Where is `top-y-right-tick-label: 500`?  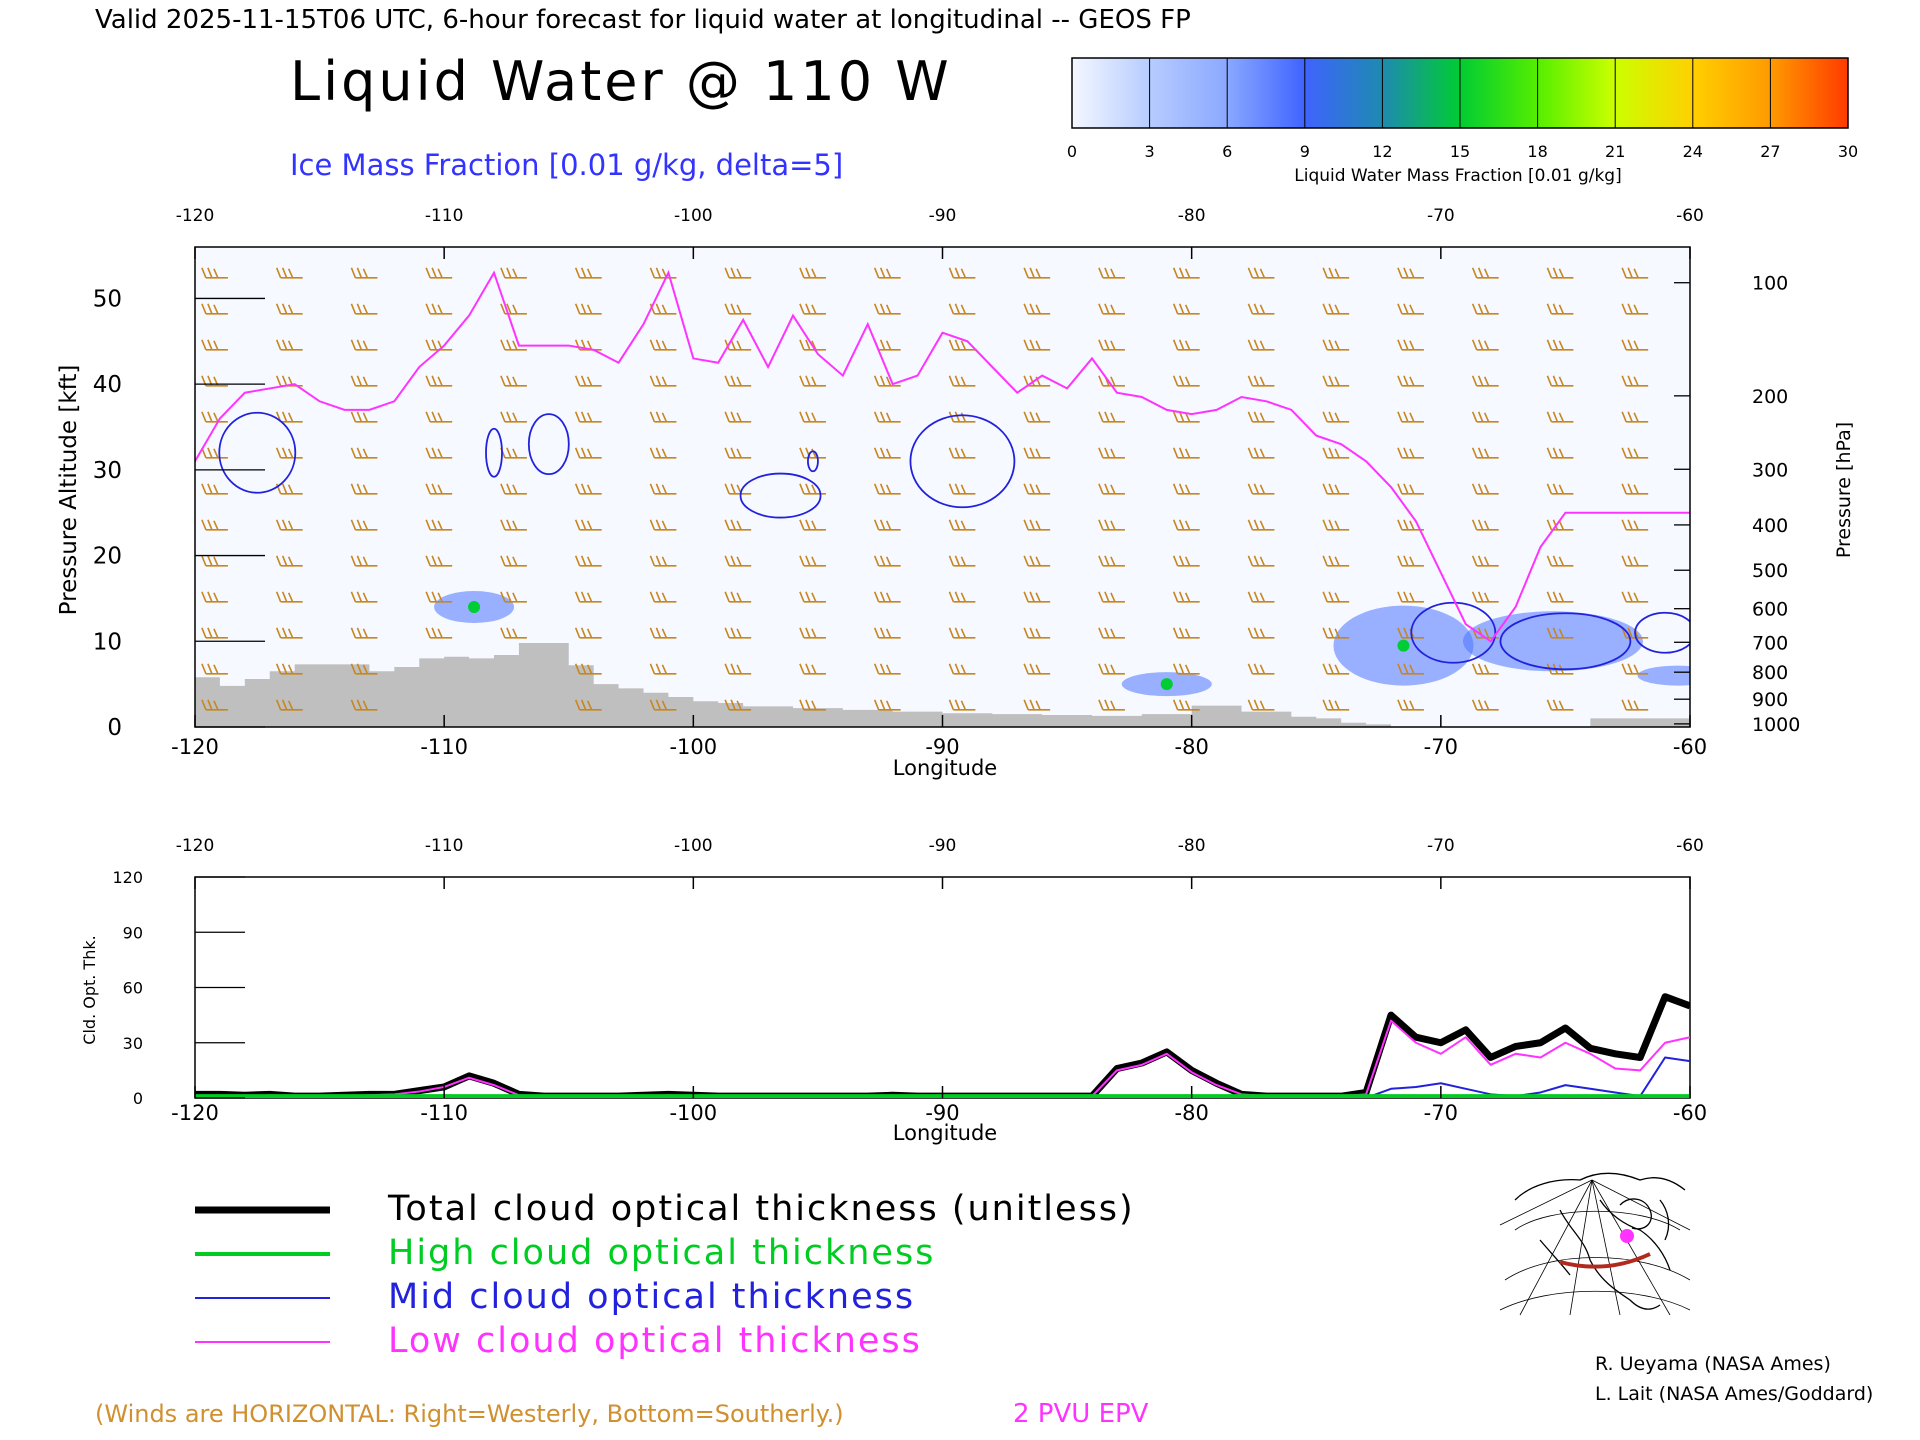
top-y-right-tick-label: 500 is located at coordinates (1770, 571).